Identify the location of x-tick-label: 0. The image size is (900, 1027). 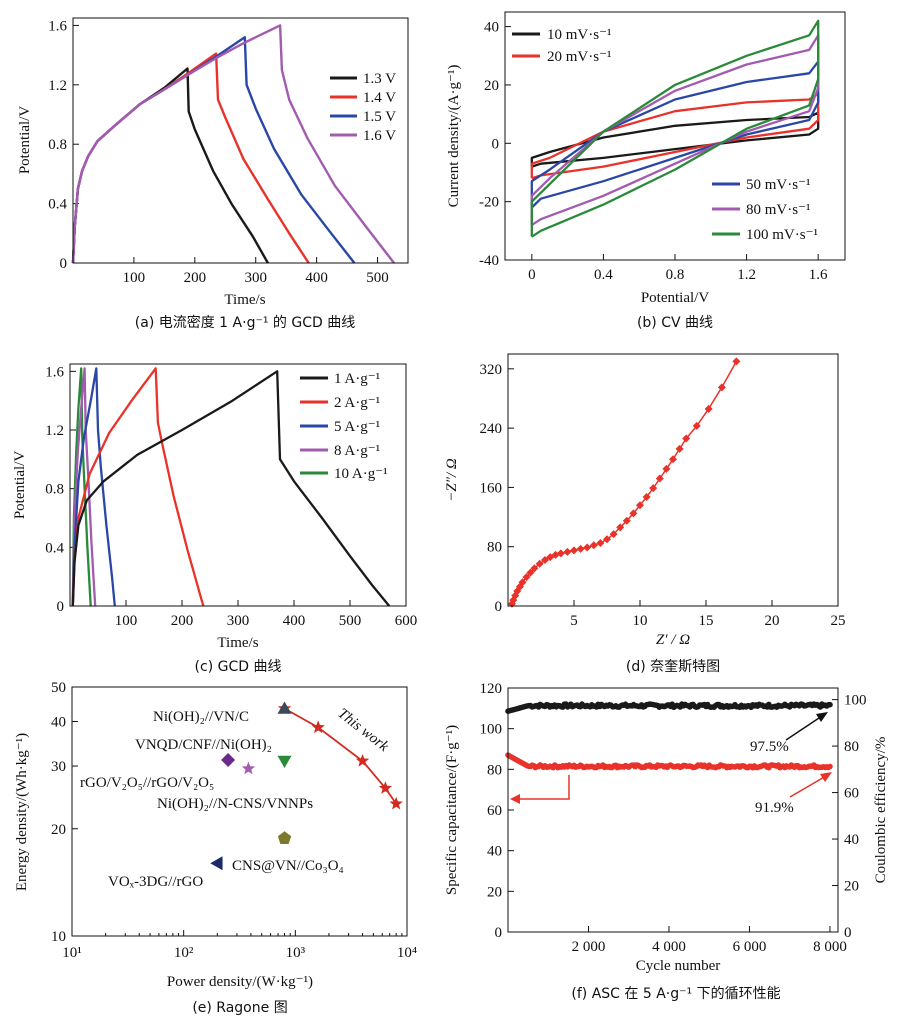
(532, 275).